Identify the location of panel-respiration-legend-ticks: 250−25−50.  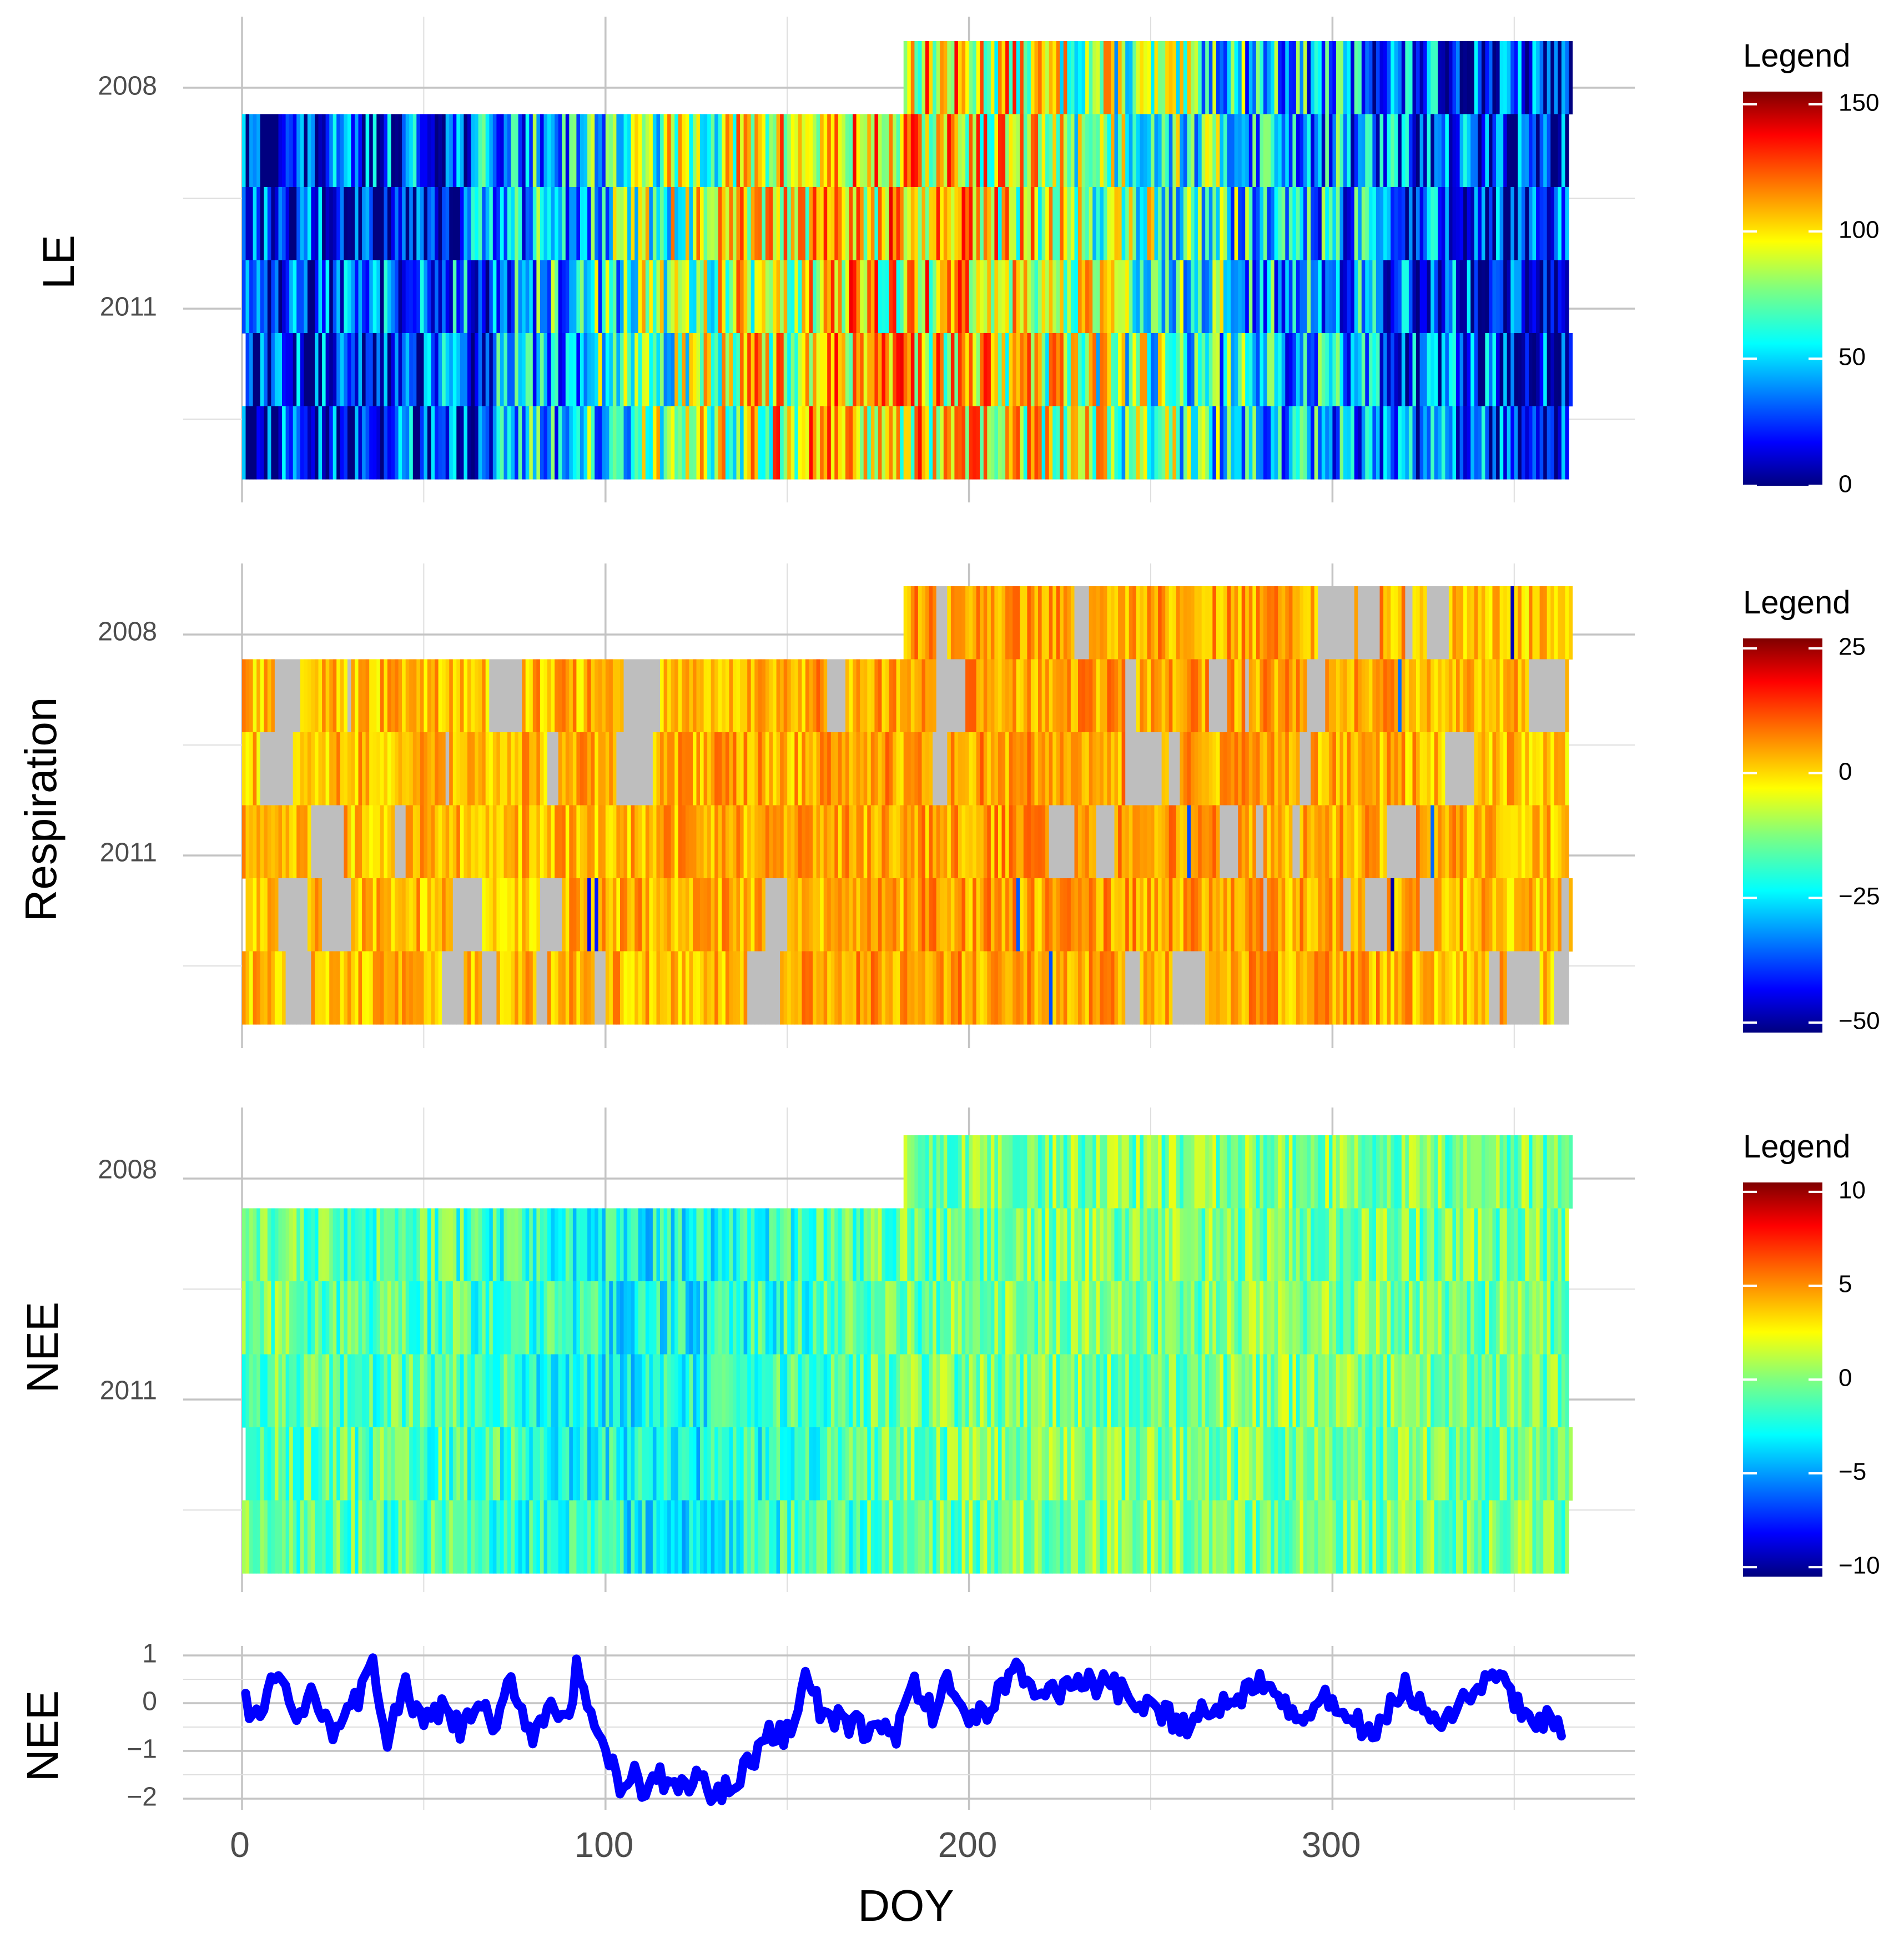
(1812, 834).